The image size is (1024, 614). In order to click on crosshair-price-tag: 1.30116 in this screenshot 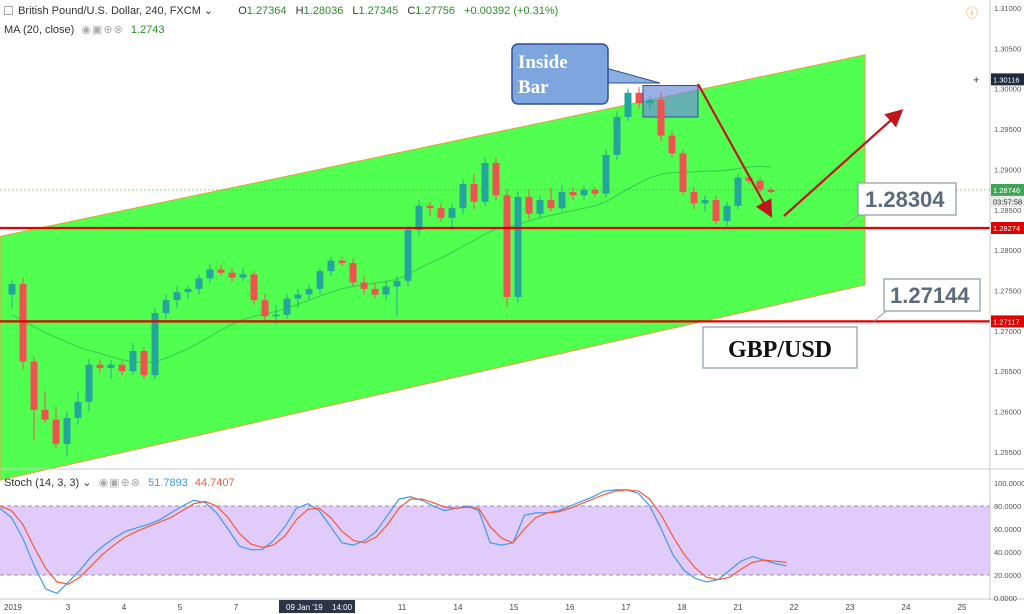, I will do `click(1006, 79)`.